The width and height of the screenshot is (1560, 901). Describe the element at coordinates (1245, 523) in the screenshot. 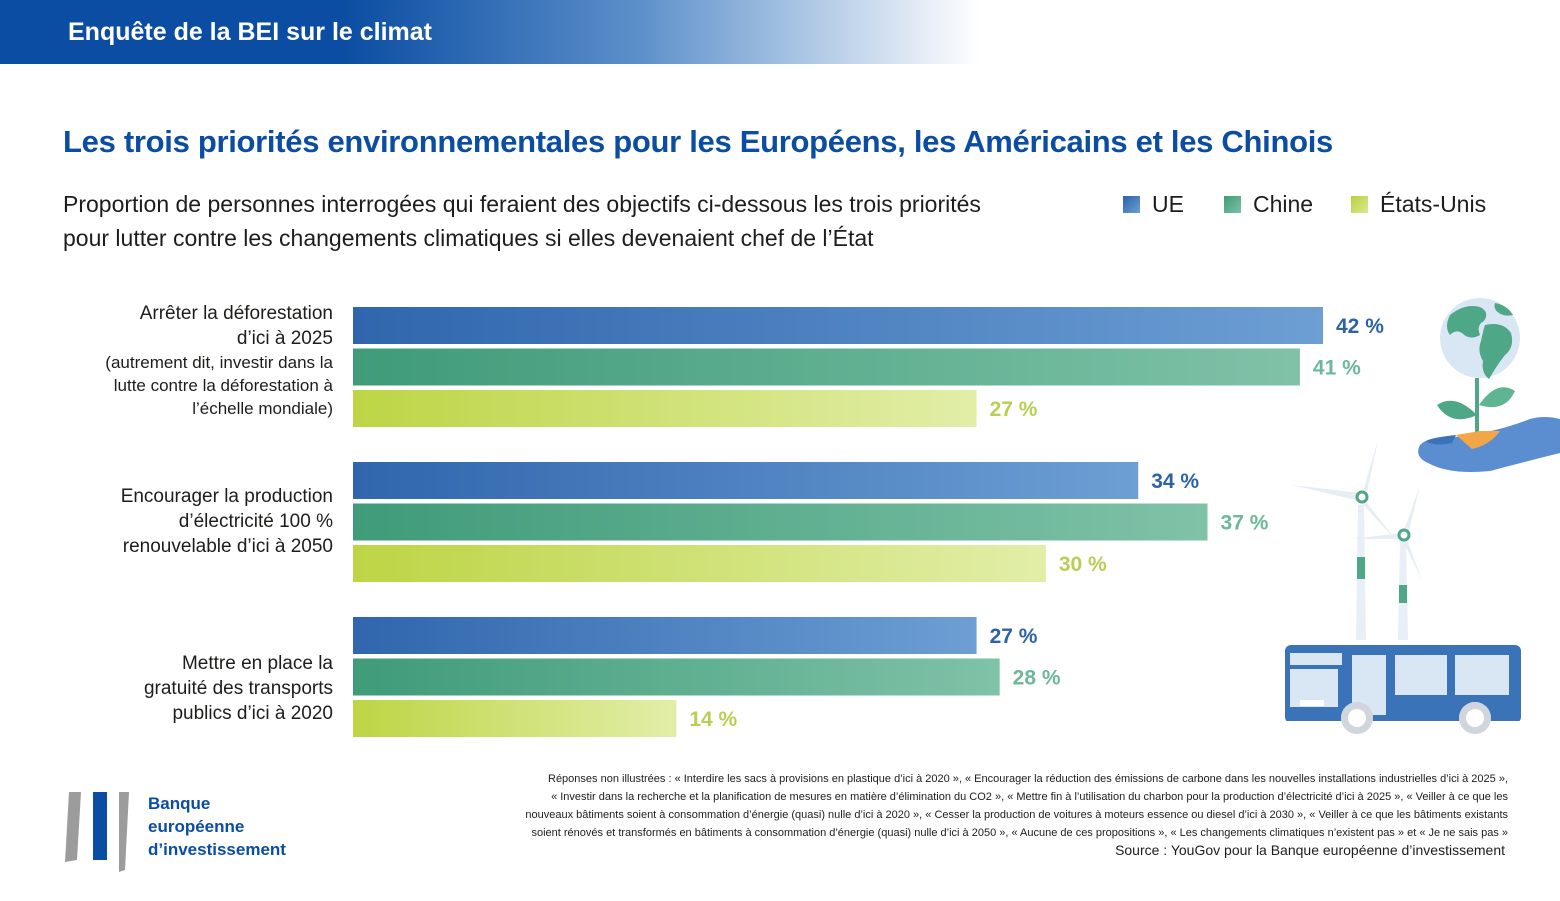

I see `bar-label-chine-2: 37 %` at that location.